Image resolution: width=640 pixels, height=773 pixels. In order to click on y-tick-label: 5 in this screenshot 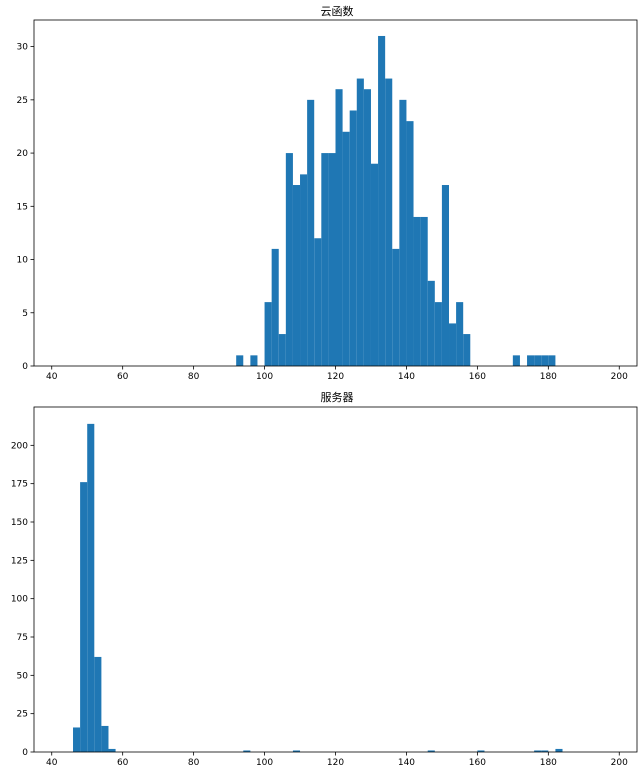, I will do `click(25, 314)`.